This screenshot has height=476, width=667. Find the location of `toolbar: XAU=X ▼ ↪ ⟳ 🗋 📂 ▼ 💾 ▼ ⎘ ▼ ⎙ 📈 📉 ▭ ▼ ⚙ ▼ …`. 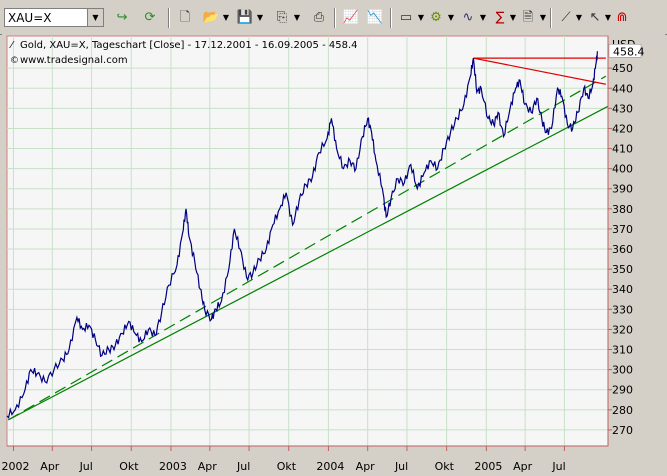

toolbar: XAU=X ▼ ↪ ⟳ 🗋 📂 ▼ 💾 ▼ ⎘ ▼ ⎙ 📈 📉 ▭ ▼ ⚙ ▼ … is located at coordinates (333, 17).